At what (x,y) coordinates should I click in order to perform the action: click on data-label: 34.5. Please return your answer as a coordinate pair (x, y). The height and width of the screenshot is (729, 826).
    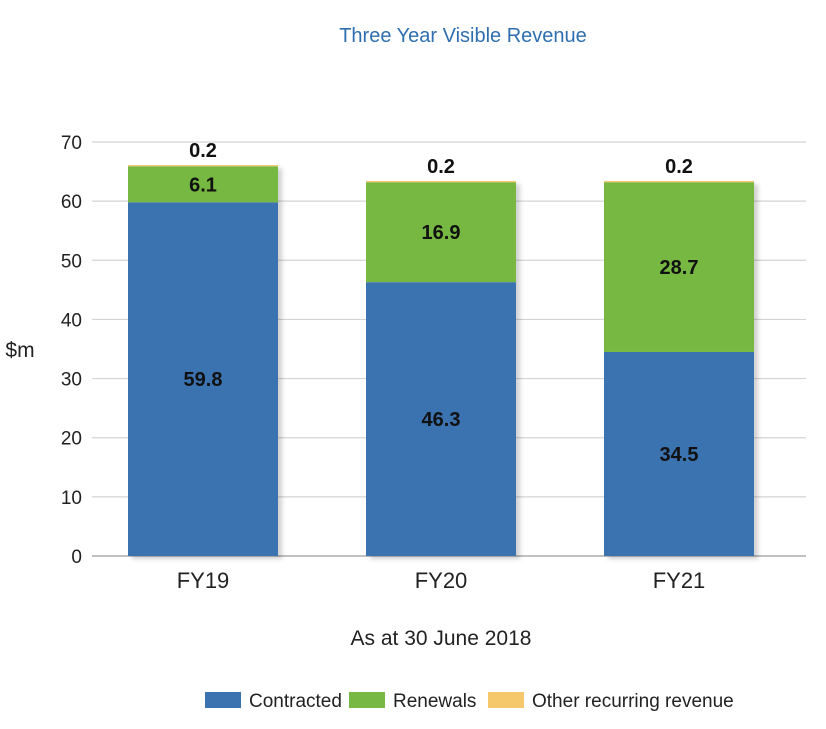
    Looking at the image, I should click on (679, 455).